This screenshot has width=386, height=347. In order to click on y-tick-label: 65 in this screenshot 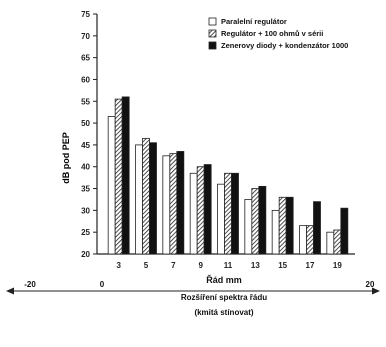, I will do `click(85, 58)`.